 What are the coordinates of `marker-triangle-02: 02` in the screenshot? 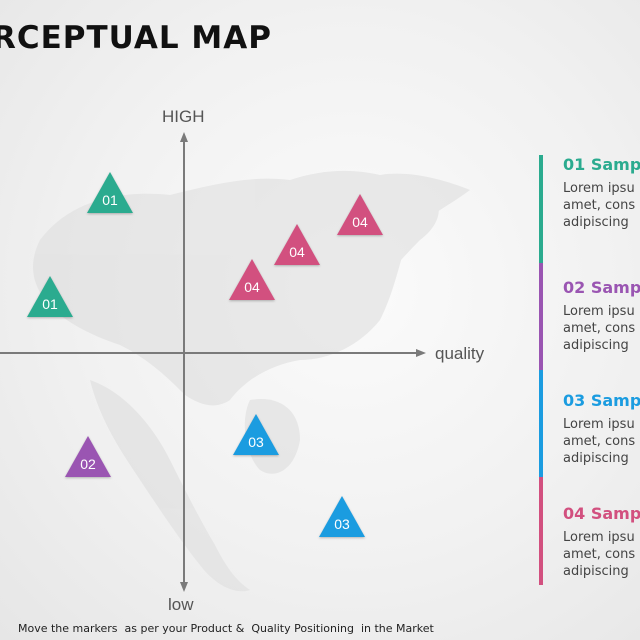 It's located at (88, 457).